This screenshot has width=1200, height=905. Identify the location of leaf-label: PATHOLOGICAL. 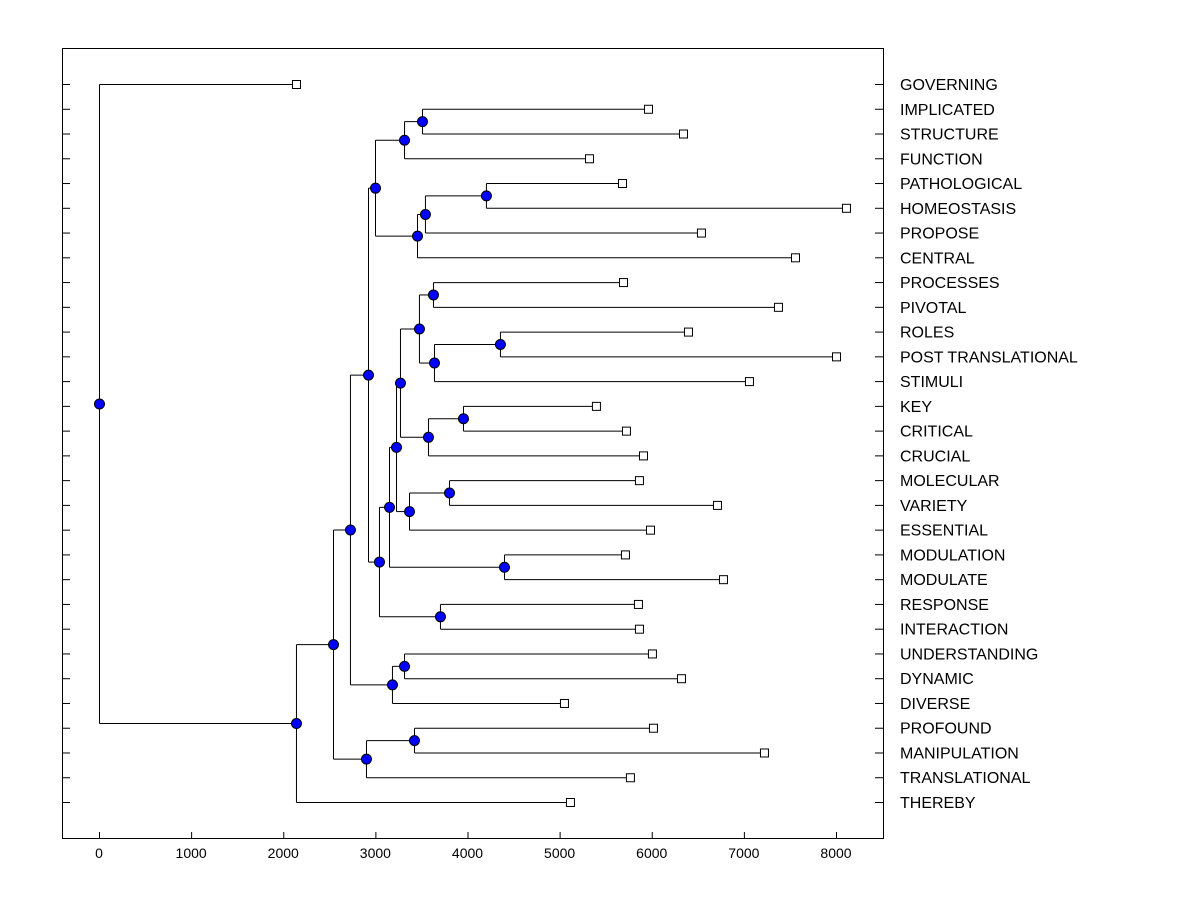
(961, 184).